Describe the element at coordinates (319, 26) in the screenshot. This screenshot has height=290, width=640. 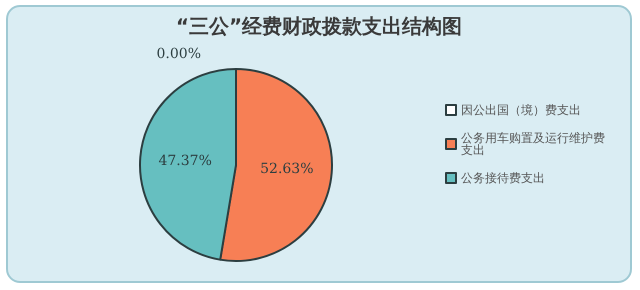
I see `chart-title: “三公”经费财政拨款支出结构图` at that location.